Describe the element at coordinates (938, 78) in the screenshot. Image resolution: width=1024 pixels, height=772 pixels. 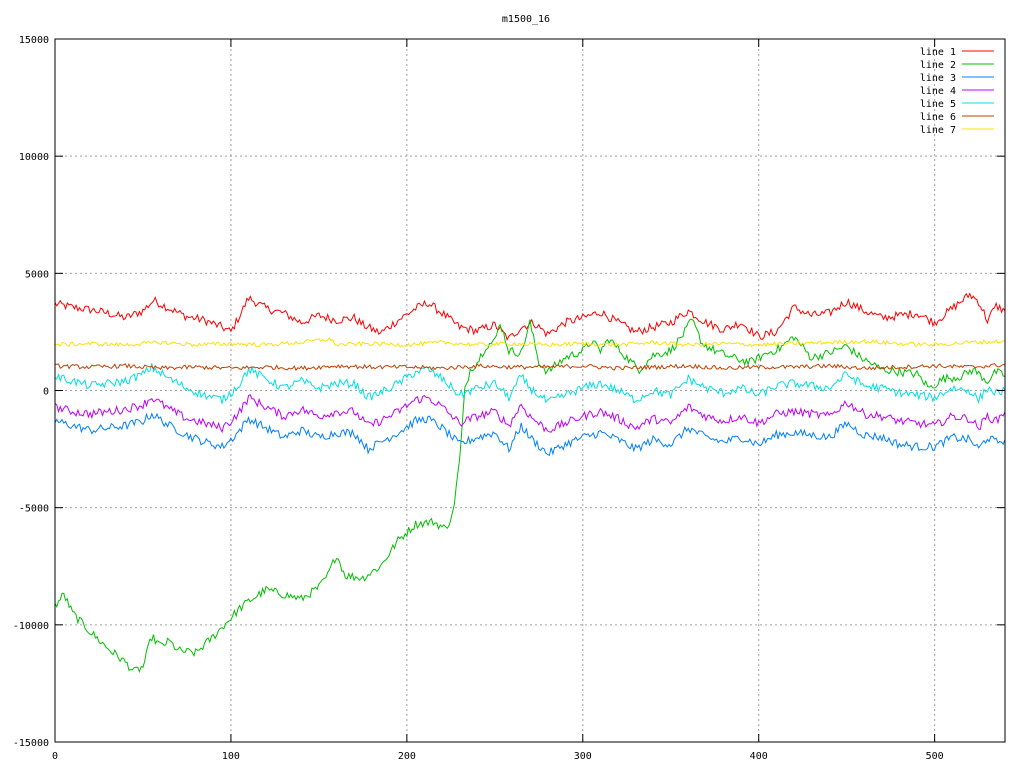
I see `legend-label: line 3` at that location.